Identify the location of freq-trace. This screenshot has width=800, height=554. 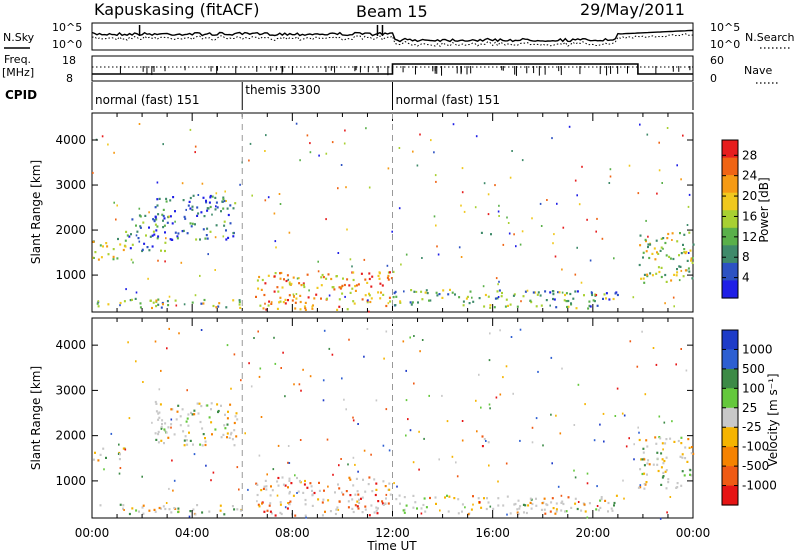
(392, 69).